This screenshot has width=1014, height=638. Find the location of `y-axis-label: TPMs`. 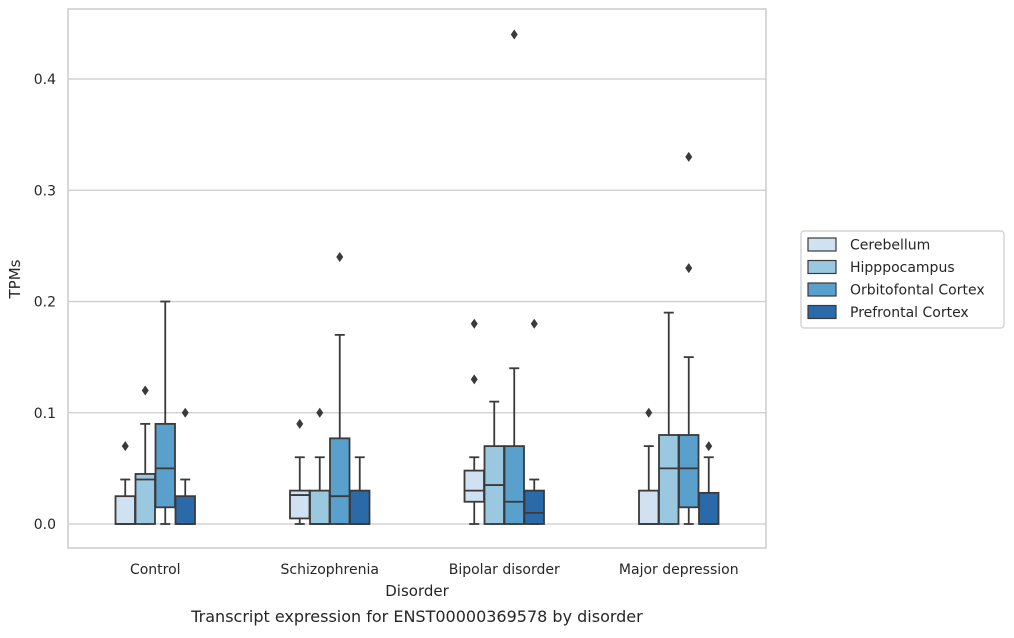

y-axis-label: TPMs is located at coordinates (15, 279).